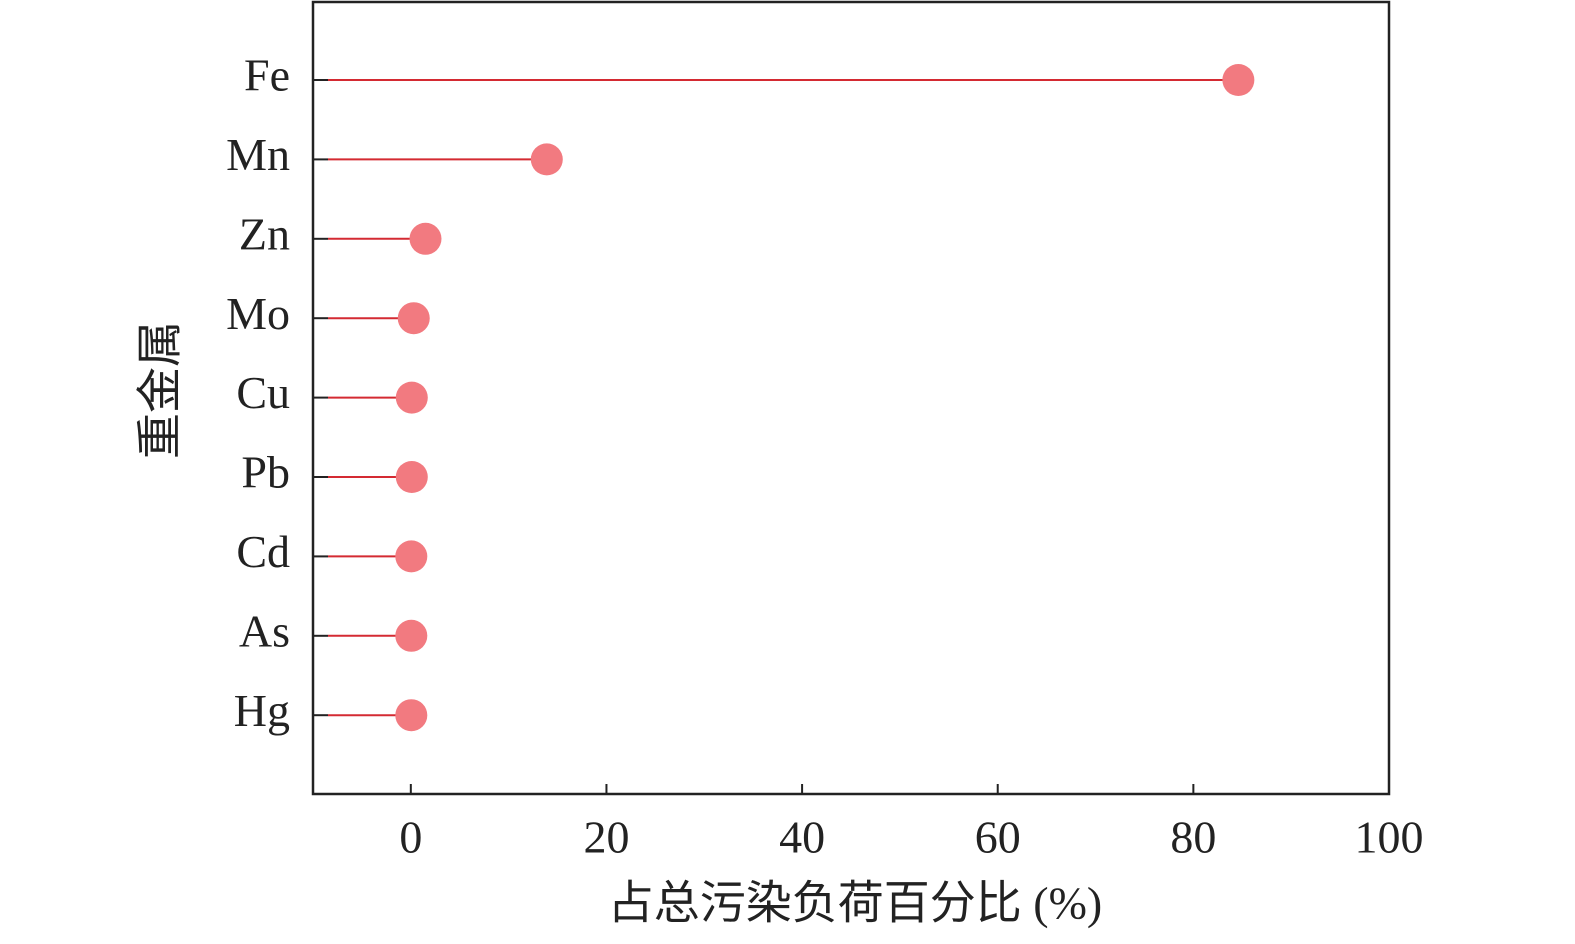 Image resolution: width=1575 pixels, height=944 pixels. Describe the element at coordinates (263, 551) in the screenshot. I see `y-tick-label: Cd` at that location.